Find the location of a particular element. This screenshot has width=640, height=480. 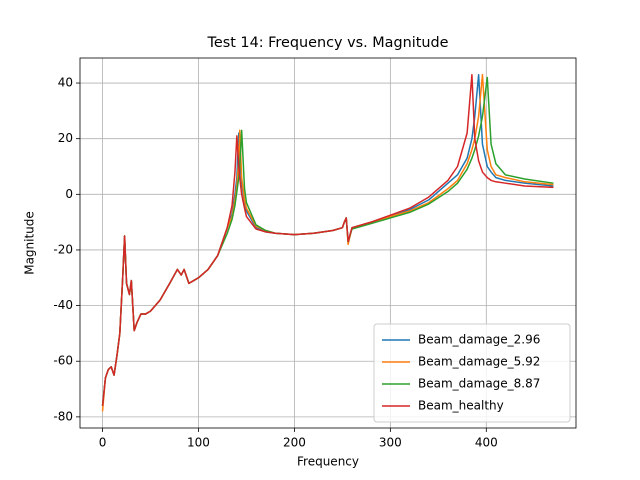

legend-label: Beam_healthy is located at coordinates (461, 406).